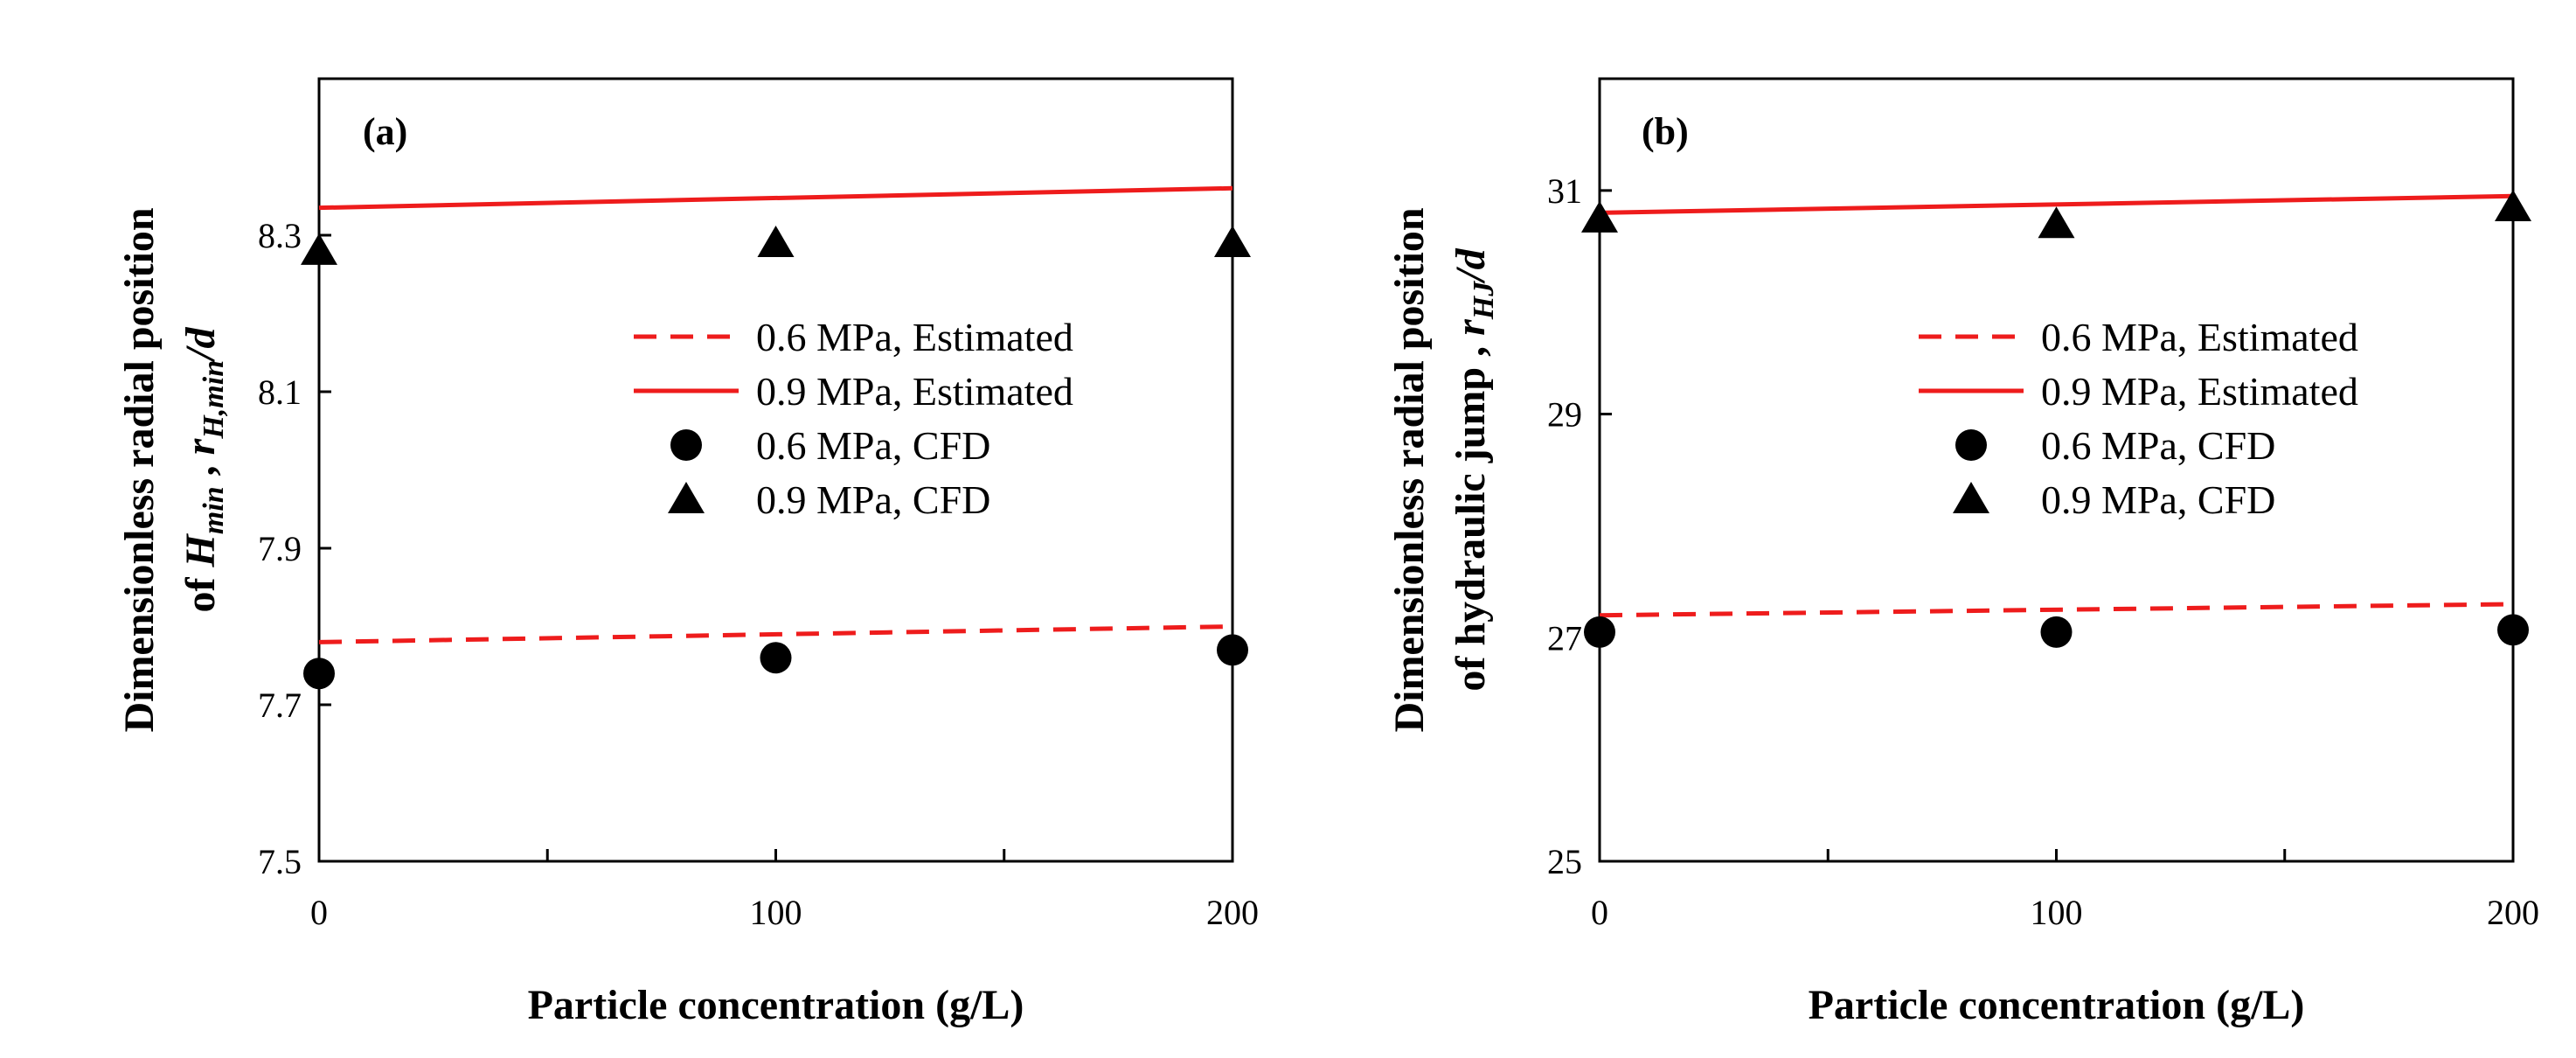  I want to click on panel-label: (b), so click(1666, 131).